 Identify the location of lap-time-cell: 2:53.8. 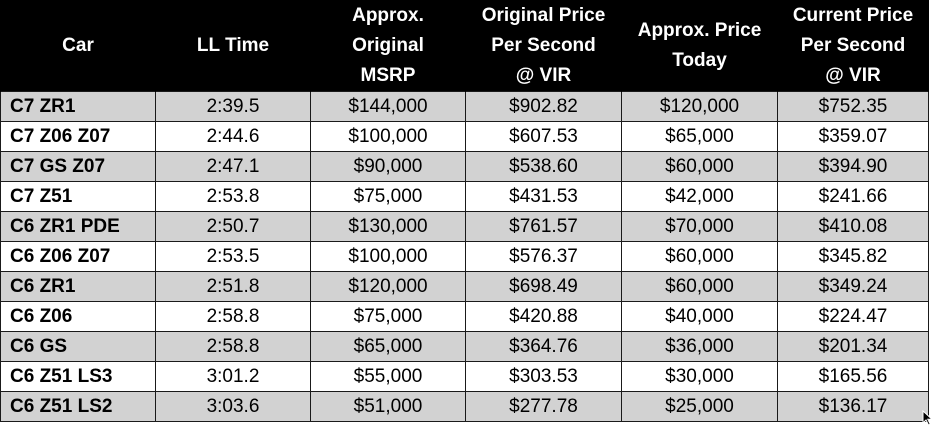
(233, 196).